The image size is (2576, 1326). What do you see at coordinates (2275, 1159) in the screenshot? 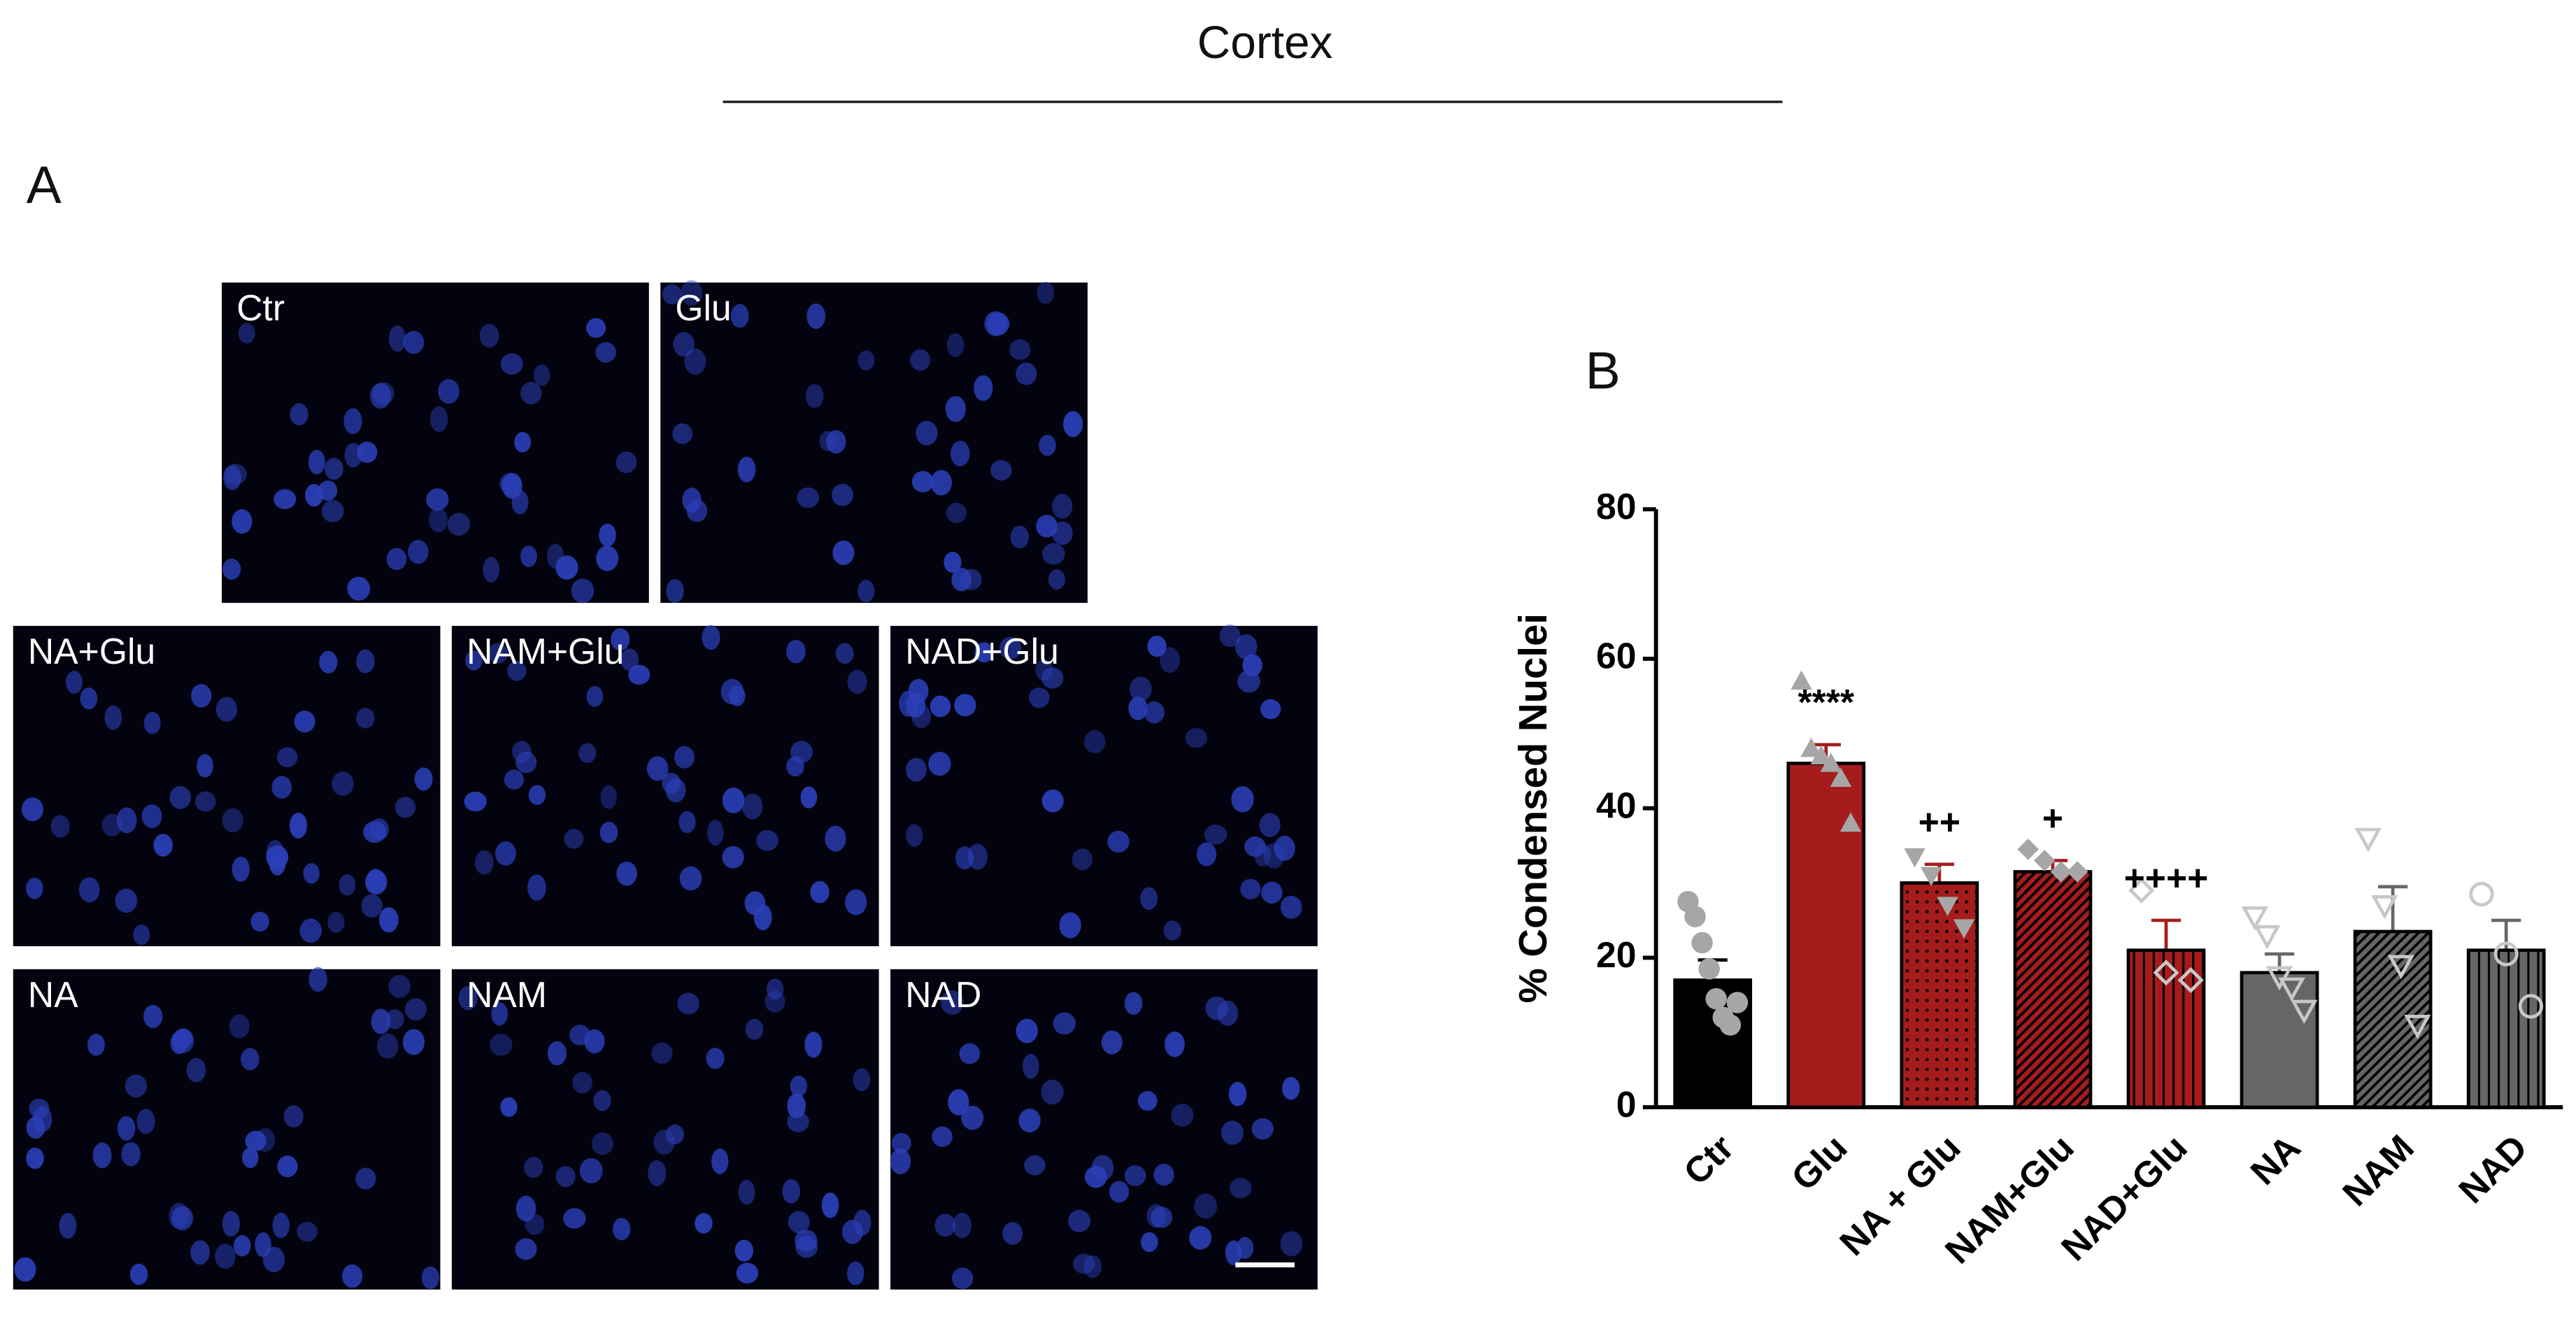
I see `x-tick-label: NA` at bounding box center [2275, 1159].